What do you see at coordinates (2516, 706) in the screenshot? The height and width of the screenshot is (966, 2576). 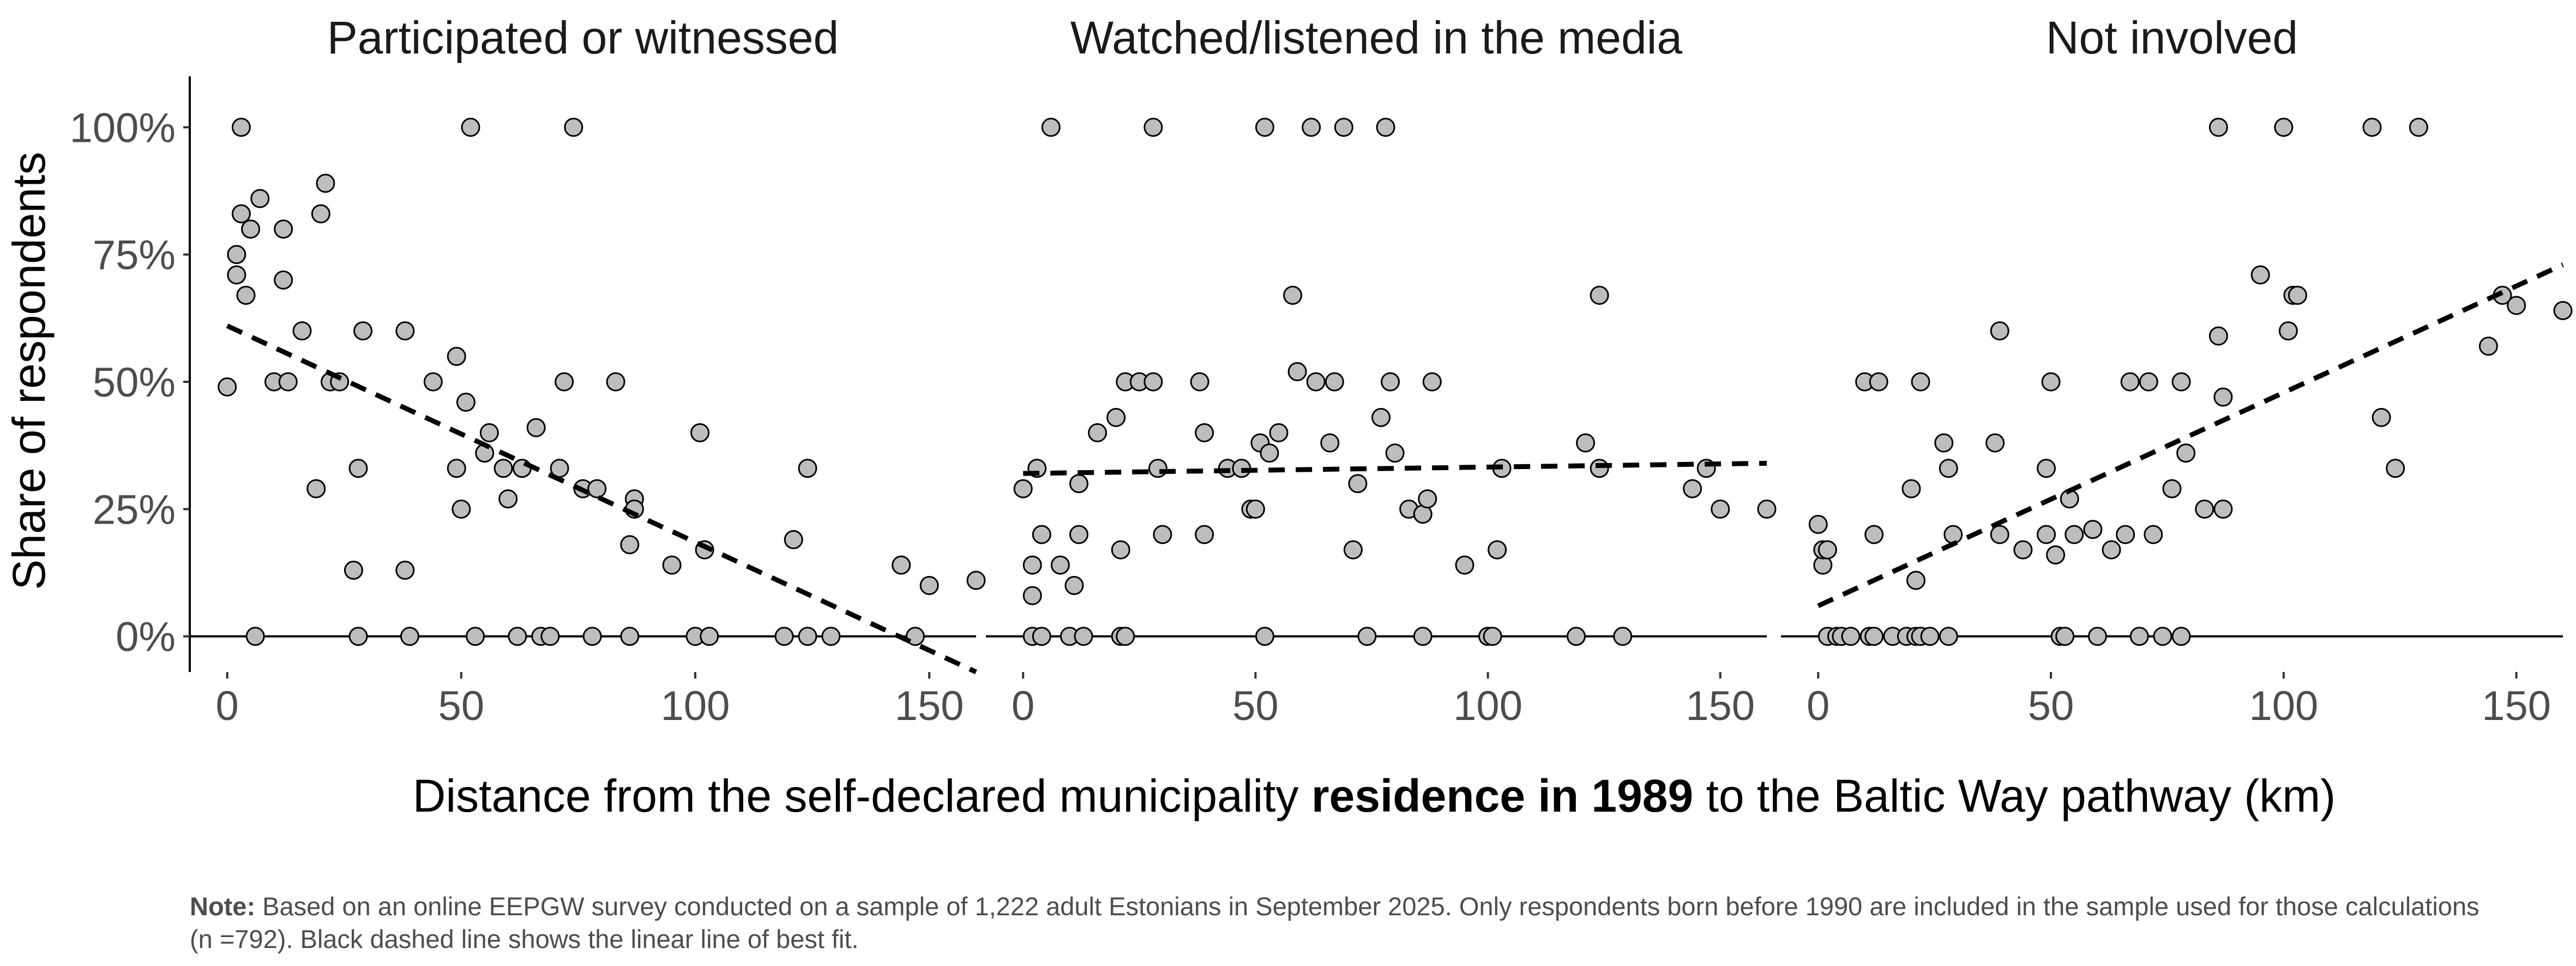 I see `x-tick-label: 150` at bounding box center [2516, 706].